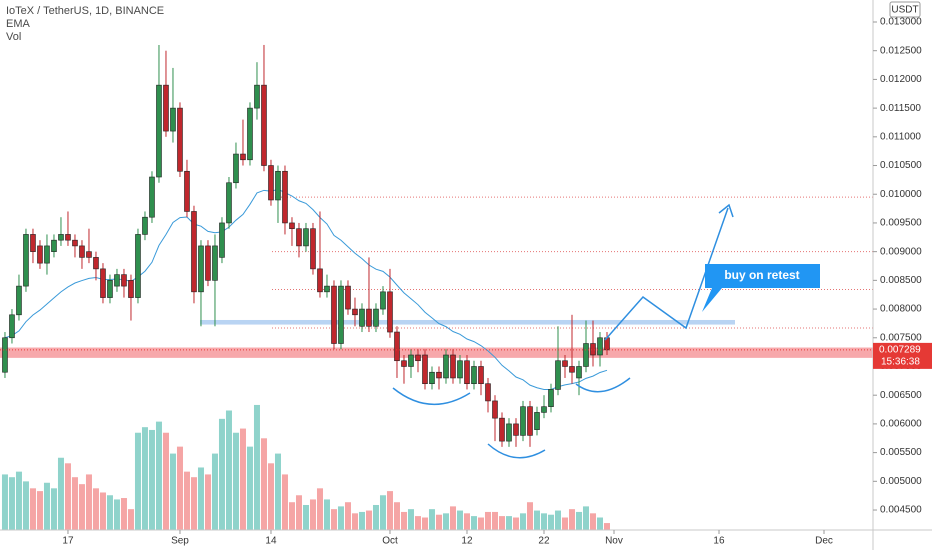 The height and width of the screenshot is (550, 932). Describe the element at coordinates (544, 541) in the screenshot. I see `x-tick-label: 22` at that location.